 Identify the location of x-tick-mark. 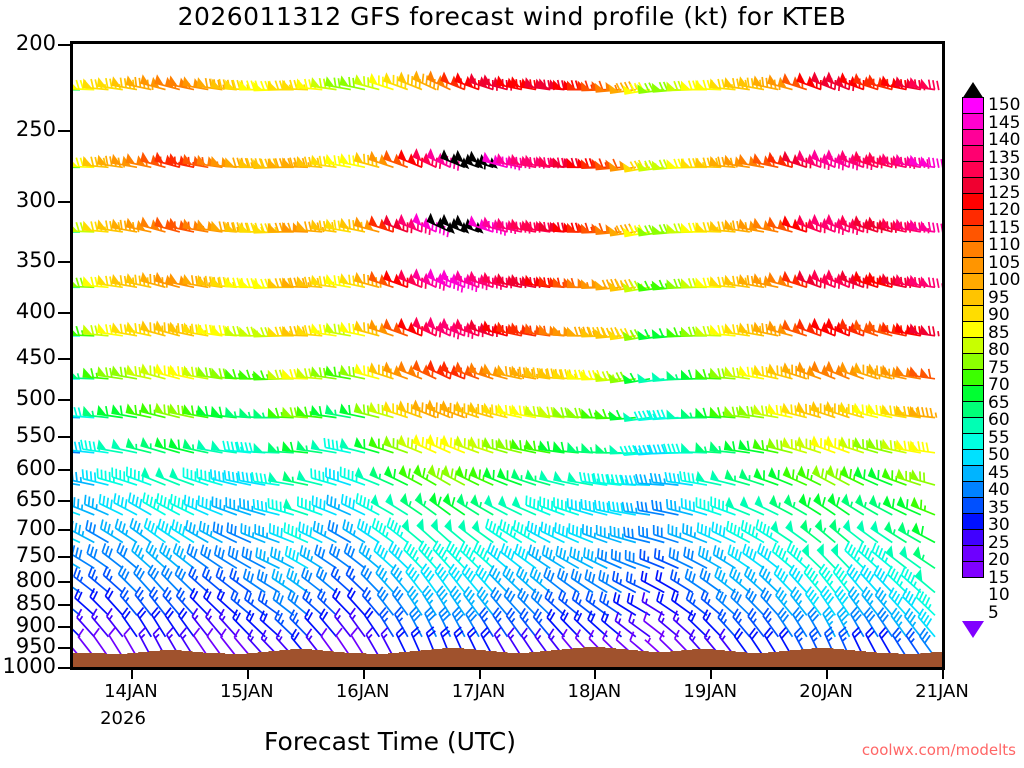
(943, 674).